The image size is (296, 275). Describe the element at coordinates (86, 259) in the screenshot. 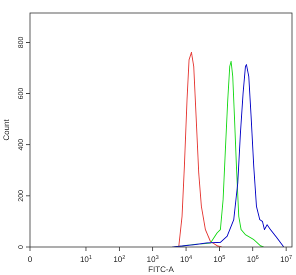

I see `x-tick-label: 10$^{1}$` at that location.